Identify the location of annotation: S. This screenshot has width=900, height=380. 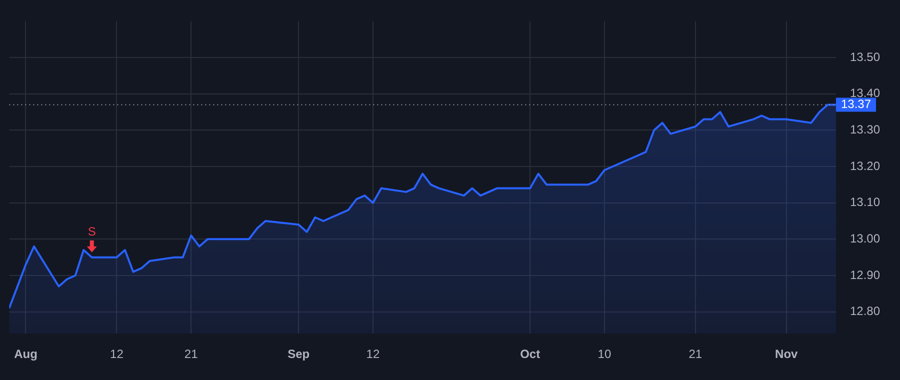
(92, 231).